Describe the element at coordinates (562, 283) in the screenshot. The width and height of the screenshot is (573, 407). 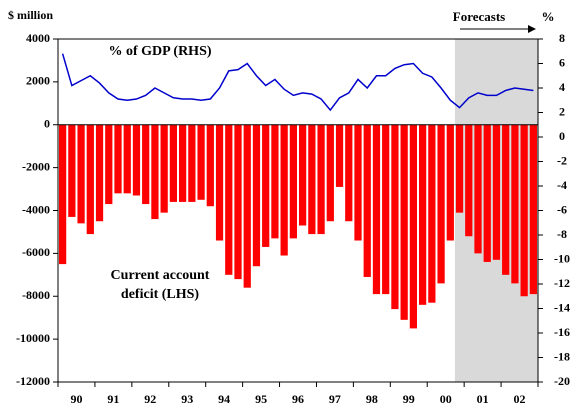
I see `y2-tick-label: -12` at that location.